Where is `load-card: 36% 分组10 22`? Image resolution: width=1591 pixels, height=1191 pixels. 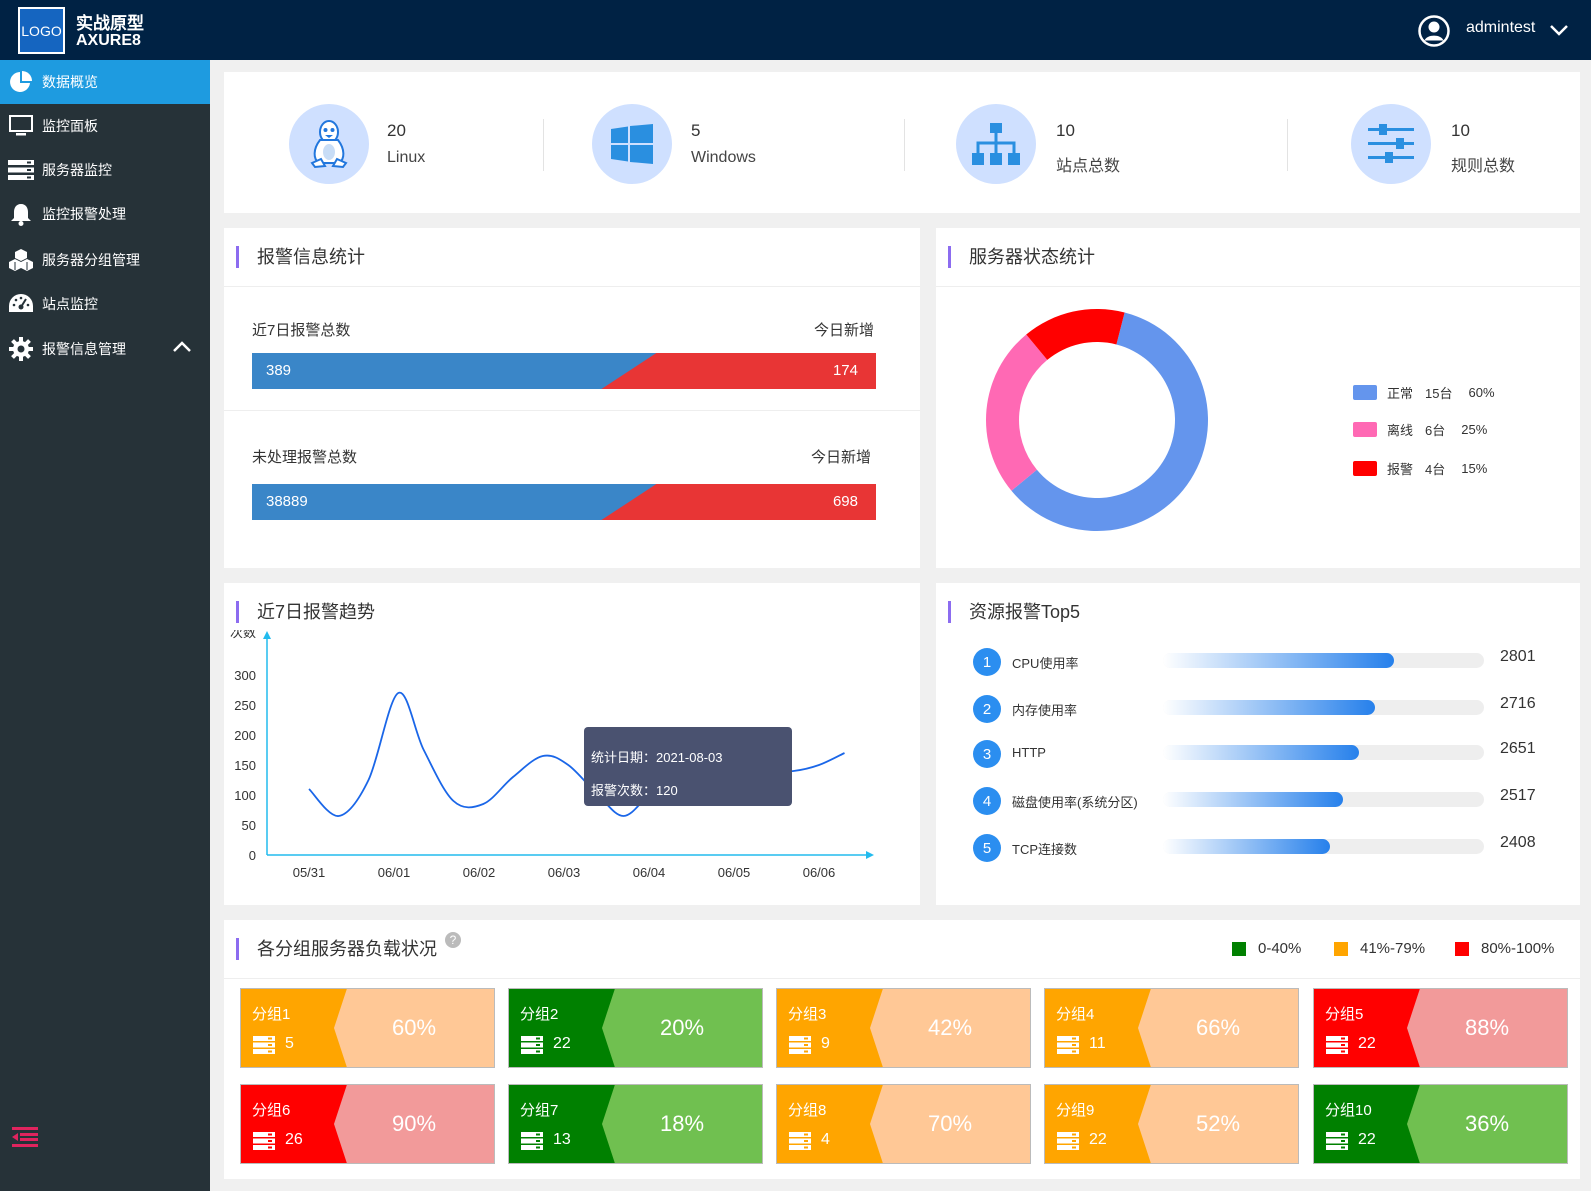 load-card: 36% 分组10 22 is located at coordinates (1440, 1124).